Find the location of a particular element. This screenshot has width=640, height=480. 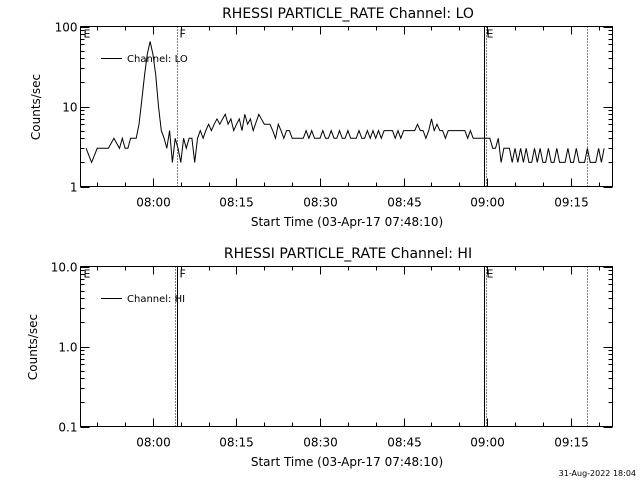

y-tick-label: 10.0 is located at coordinates (64, 268).